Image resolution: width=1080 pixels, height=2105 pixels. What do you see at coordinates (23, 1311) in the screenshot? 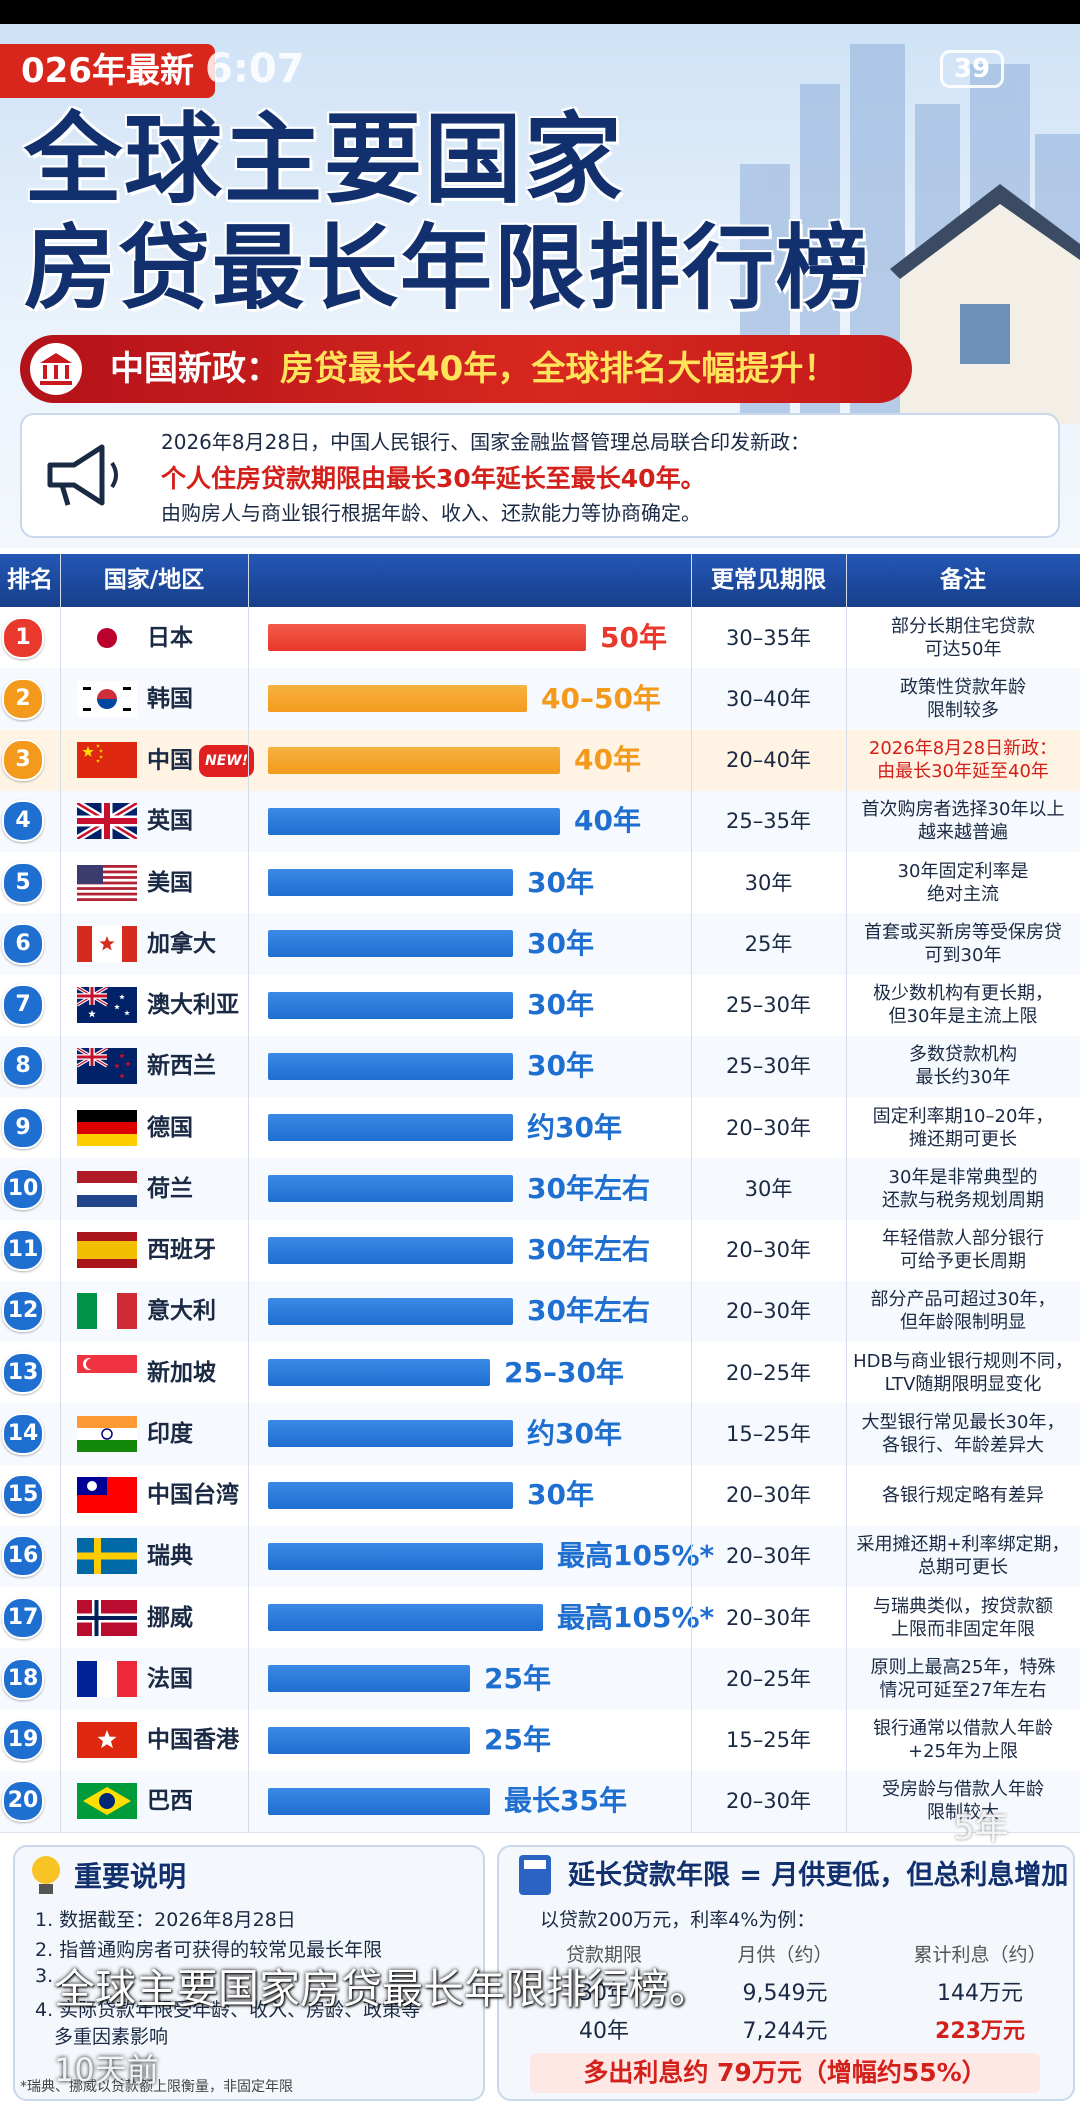
I see `rank-badge: 12` at bounding box center [23, 1311].